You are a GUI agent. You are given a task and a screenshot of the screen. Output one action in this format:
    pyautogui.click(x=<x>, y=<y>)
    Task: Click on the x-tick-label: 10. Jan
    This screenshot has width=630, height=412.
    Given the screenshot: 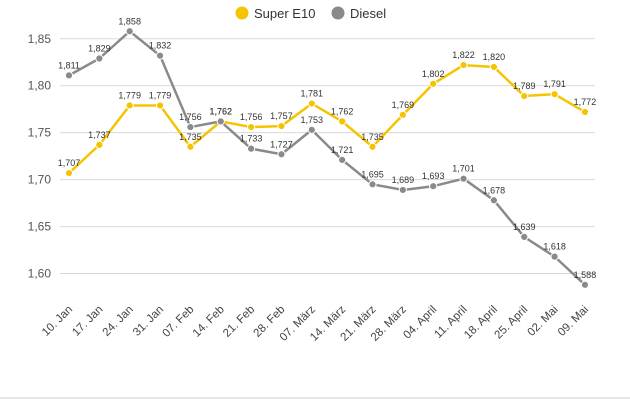 What is the action you would take?
    pyautogui.click(x=57, y=321)
    